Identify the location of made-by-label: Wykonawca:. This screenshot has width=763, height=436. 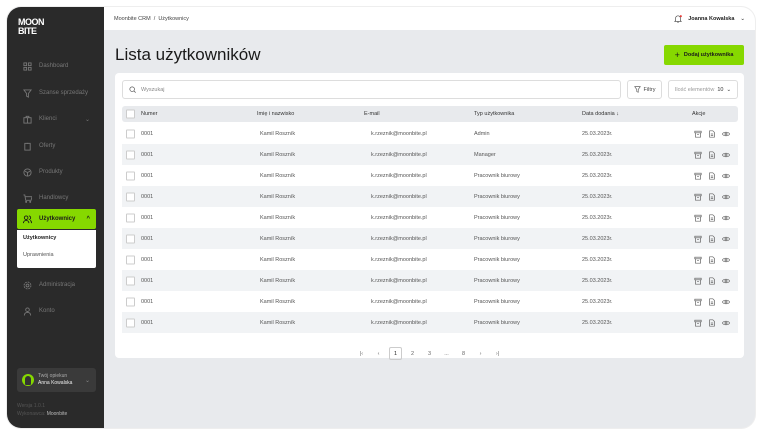
(31, 414).